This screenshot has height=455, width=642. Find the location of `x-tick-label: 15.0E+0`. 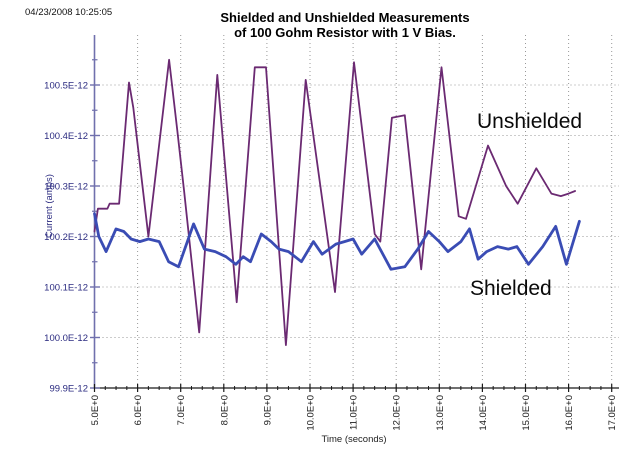

x-tick-label: 15.0E+0 is located at coordinates (526, 413).